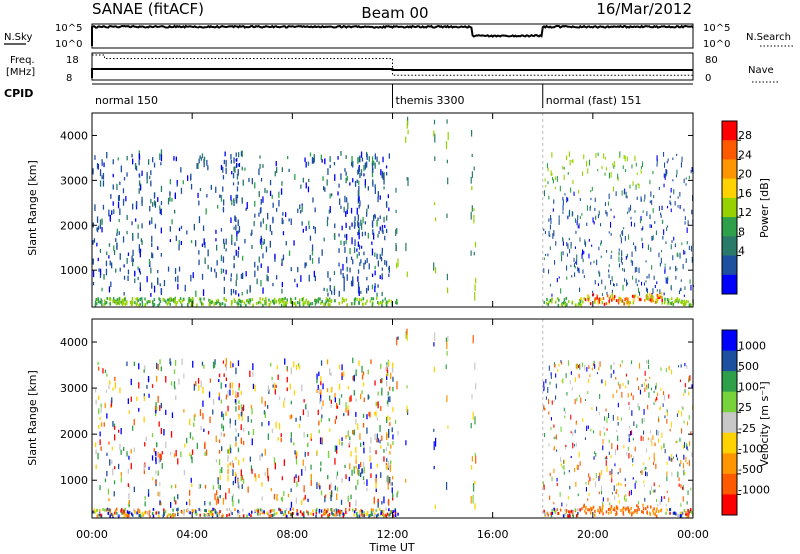  I want to click on x-tick-label: 00:00, so click(693, 534).